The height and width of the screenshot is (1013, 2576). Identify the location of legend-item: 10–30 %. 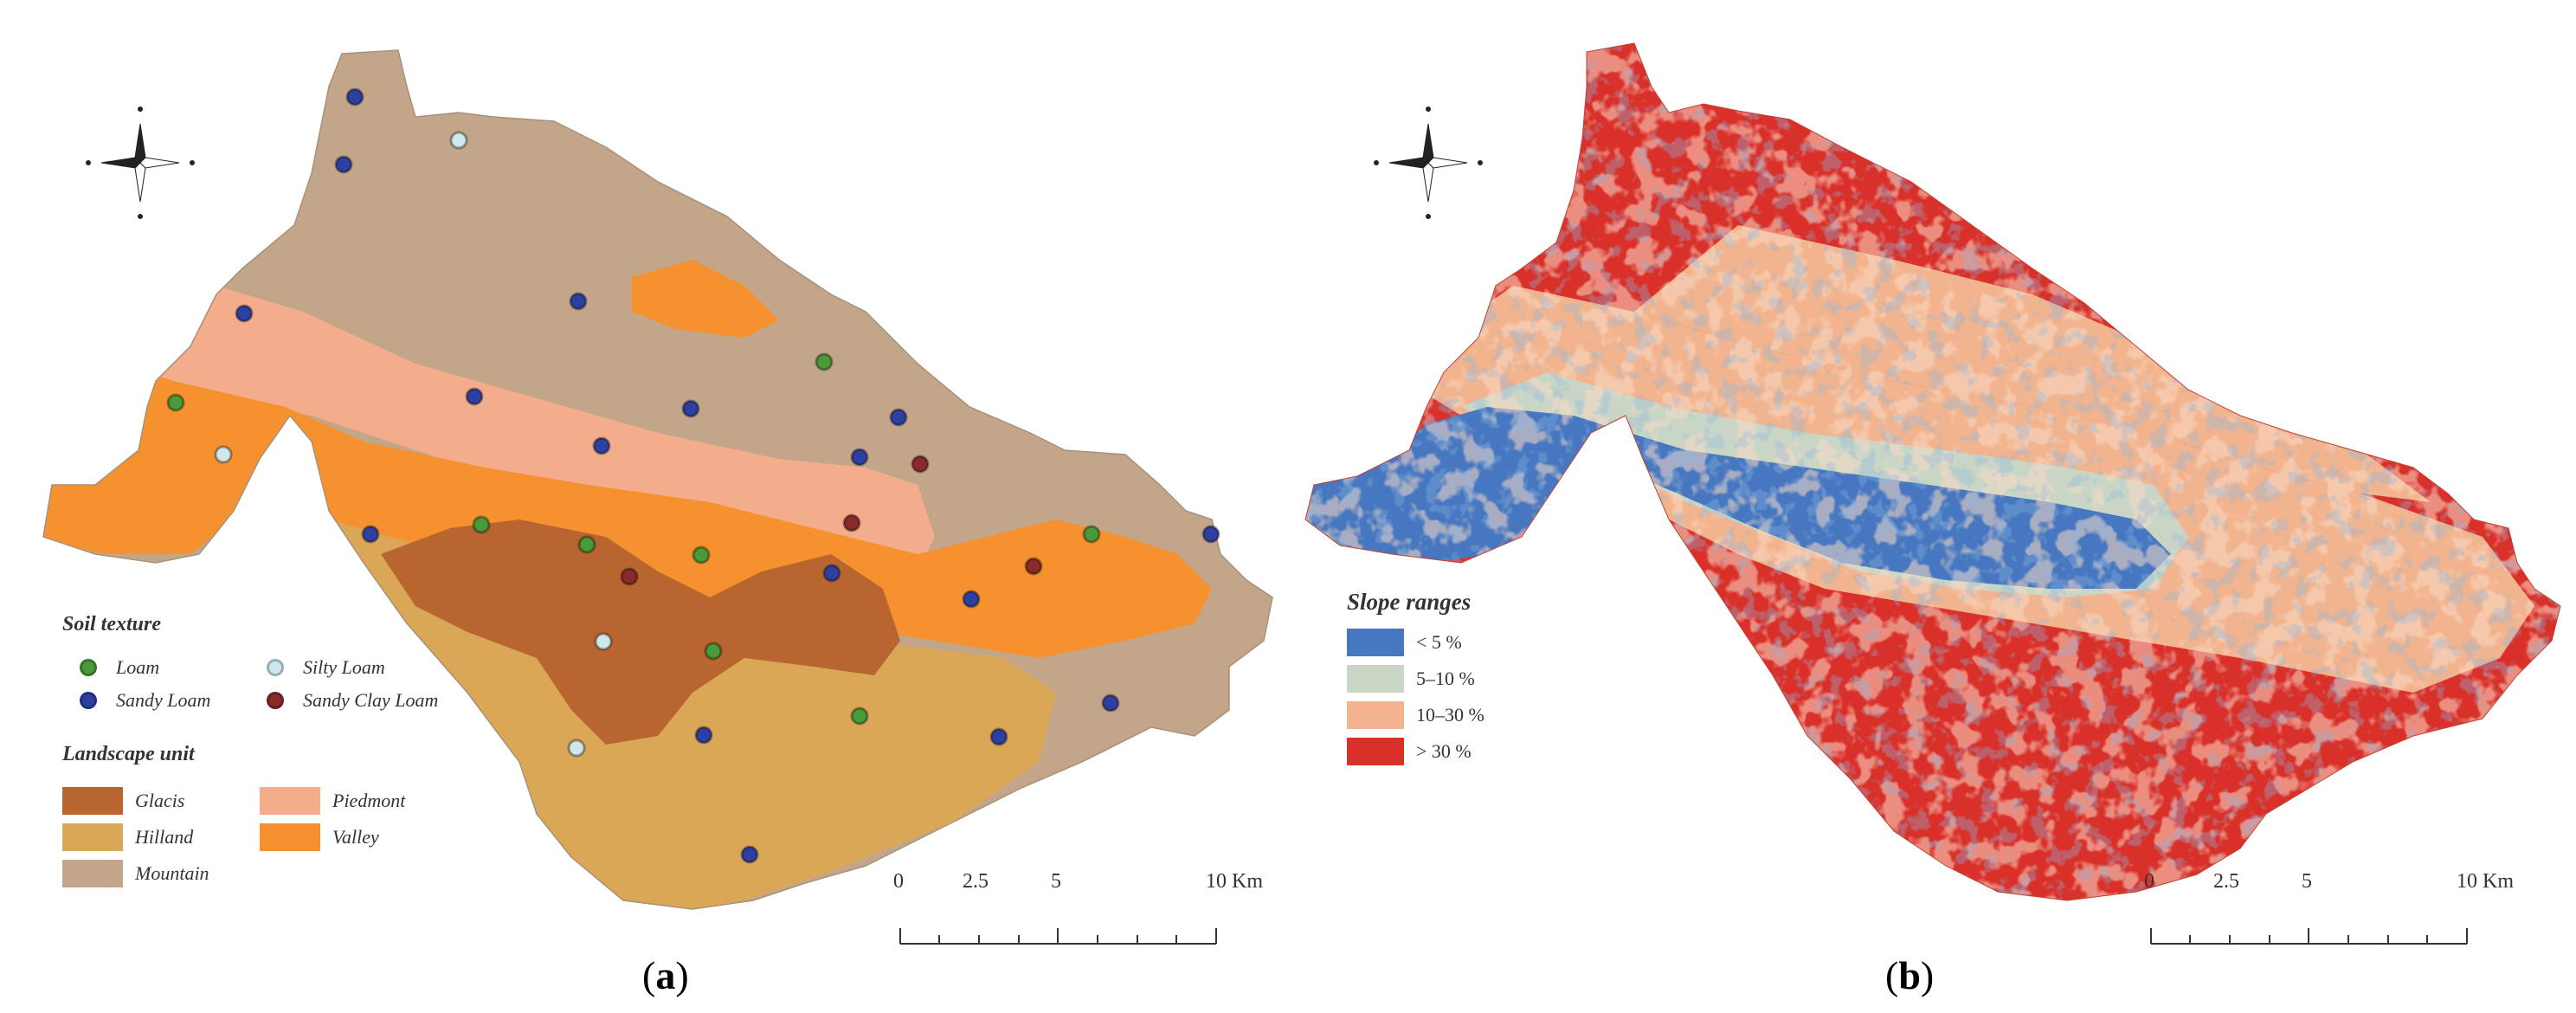
(1451, 715).